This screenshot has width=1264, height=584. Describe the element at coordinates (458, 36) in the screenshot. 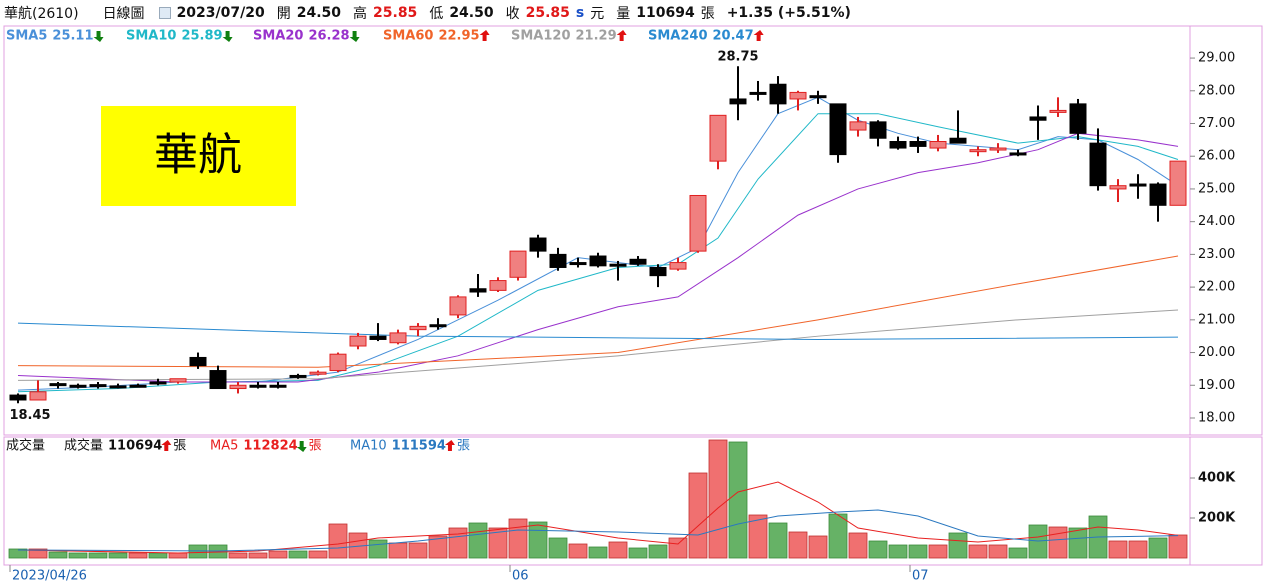

I see `legend-value: 22.95` at that location.